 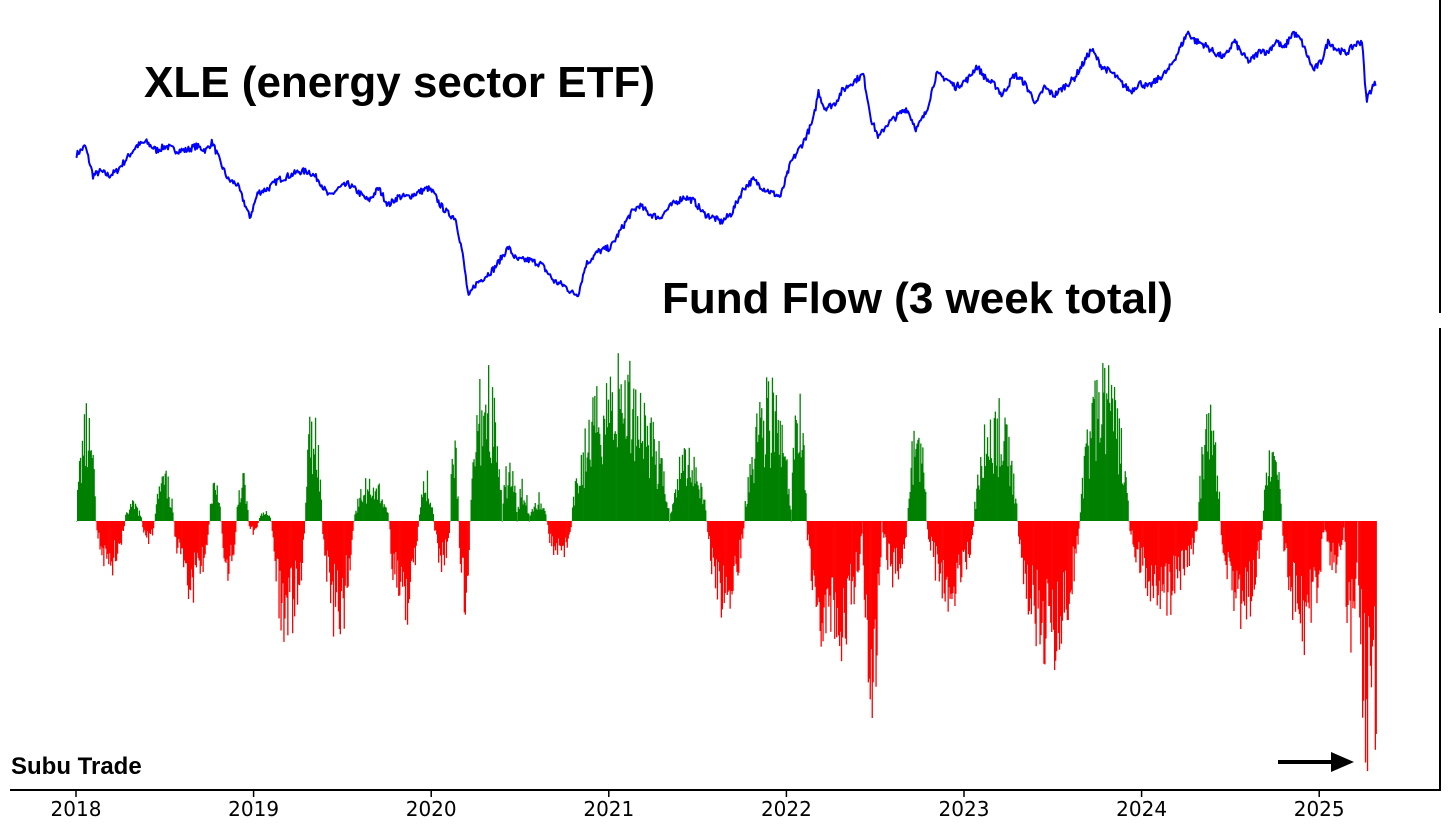 I want to click on x-tick-label: 2023, so click(x=964, y=809).